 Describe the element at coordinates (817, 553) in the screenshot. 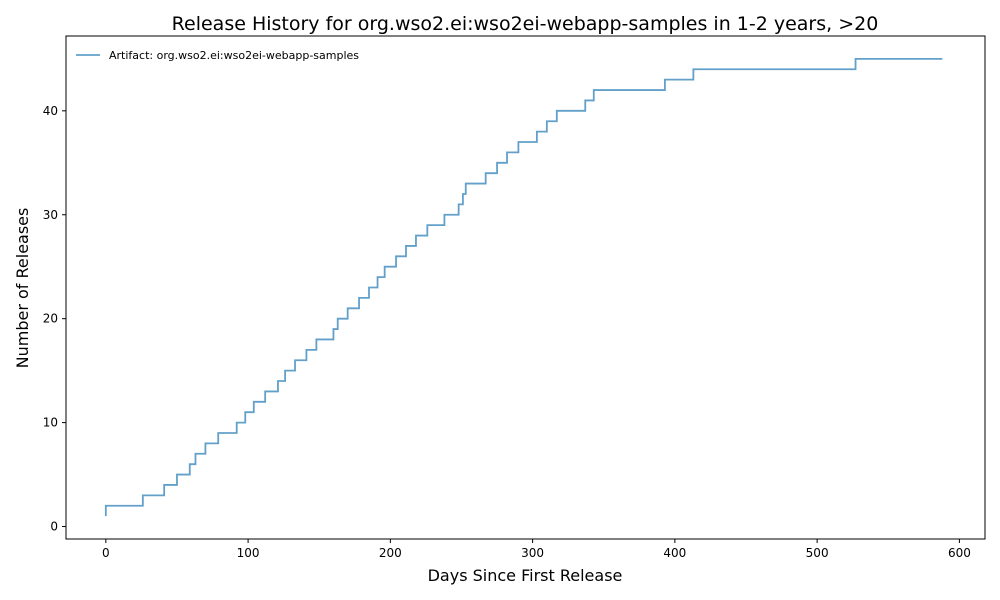

I see `x-tick-label: 500` at that location.